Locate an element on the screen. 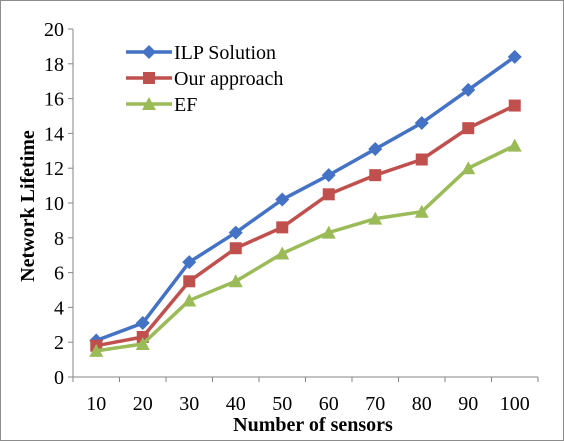  y-tick-label: 16 is located at coordinates (54, 100).